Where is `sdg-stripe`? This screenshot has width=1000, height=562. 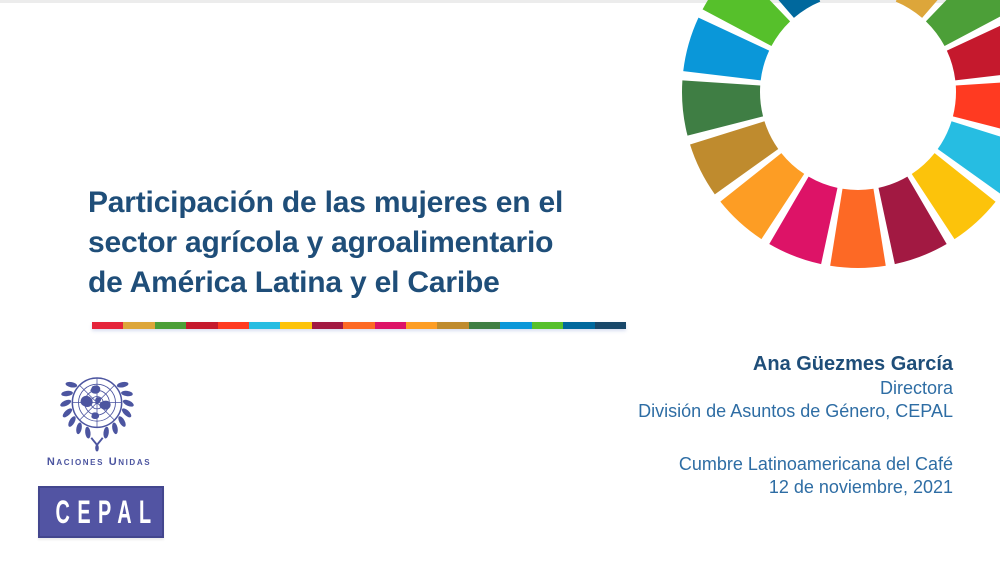 sdg-stripe is located at coordinates (359, 325).